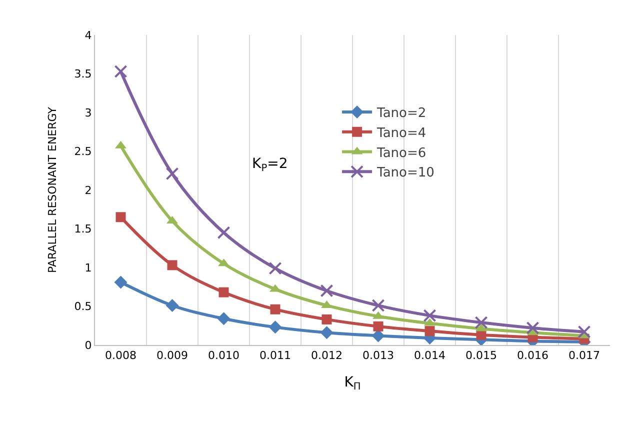 The height and width of the screenshot is (430, 630). Describe the element at coordinates (401, 153) in the screenshot. I see `legend-label: Tano=6` at that location.